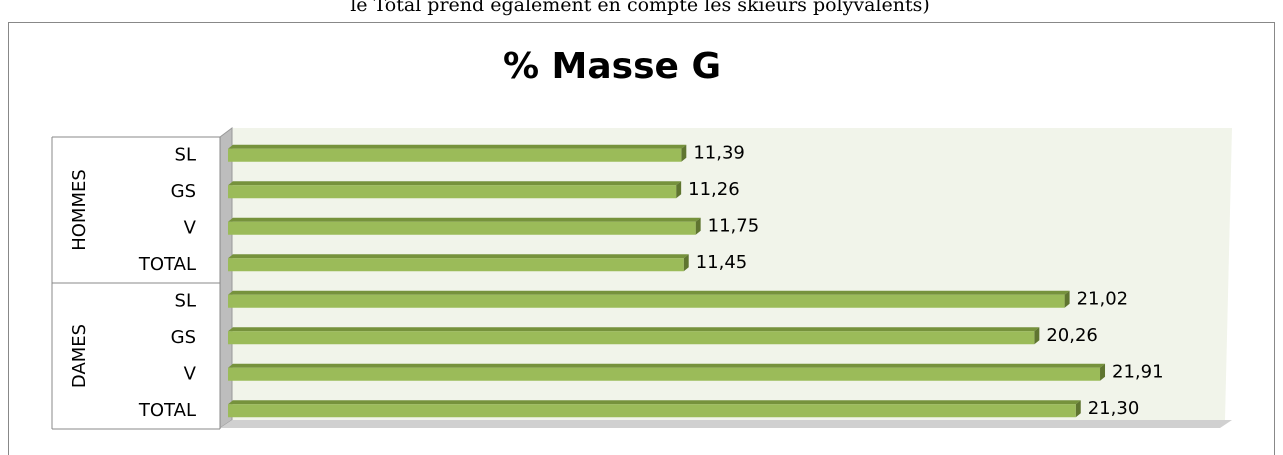  Describe the element at coordinates (612, 66) in the screenshot. I see `chart-title: % Masse G` at that location.